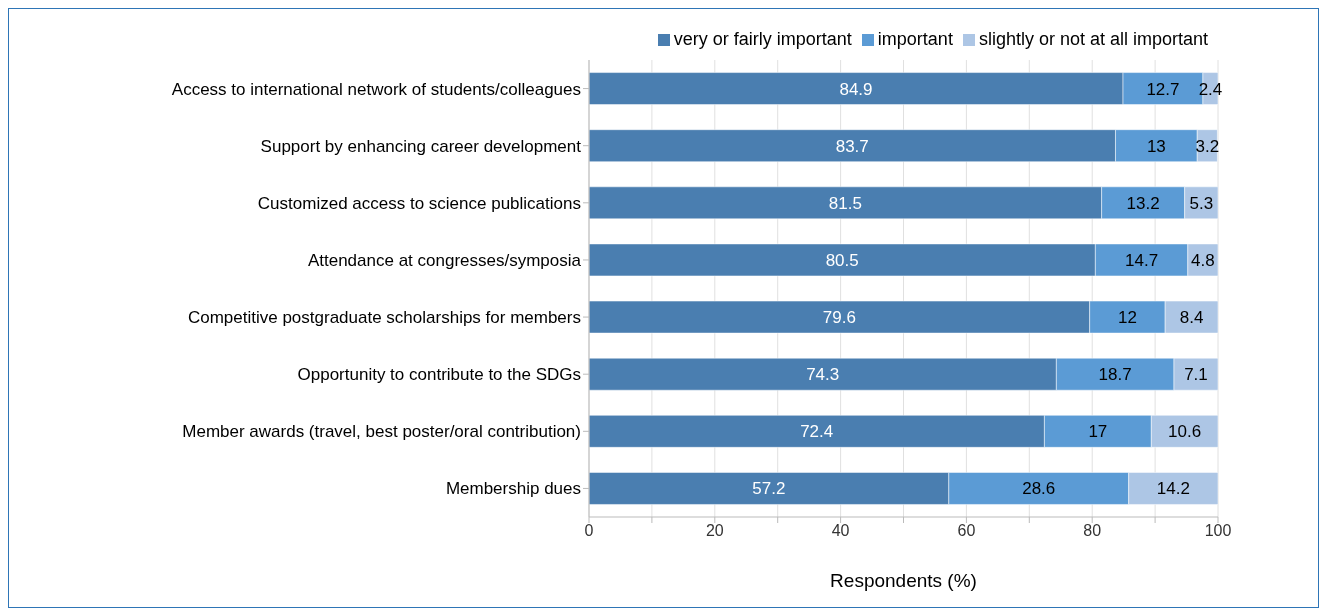 The height and width of the screenshot is (616, 1327). Describe the element at coordinates (1173, 489) in the screenshot. I see `data-label: 14.2` at that location.